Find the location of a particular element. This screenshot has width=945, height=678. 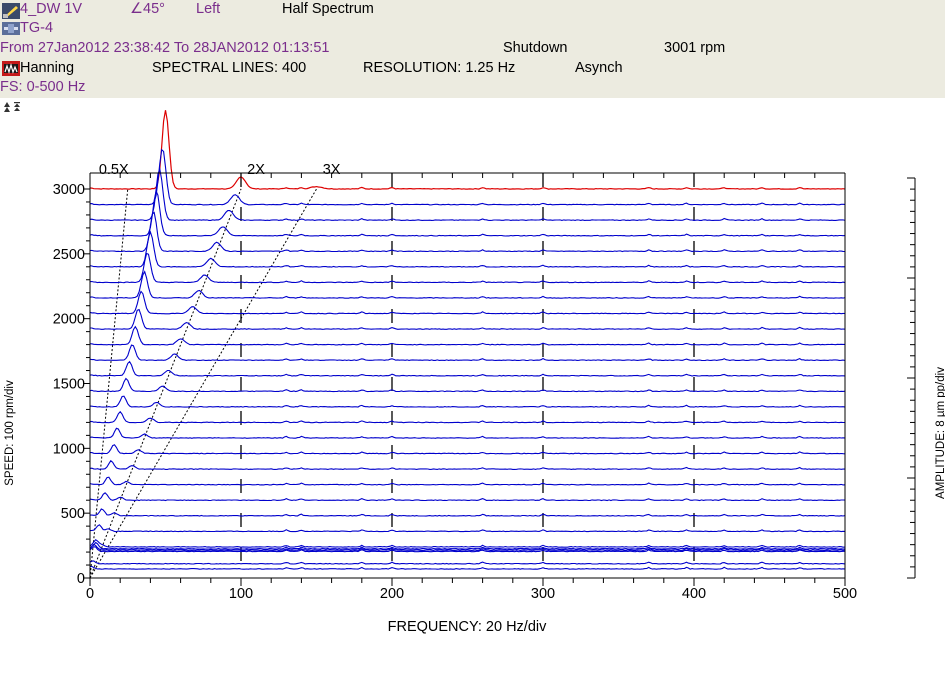

x-axis-label: FREQUENCY: 20 Hz/div is located at coordinates (467, 627).